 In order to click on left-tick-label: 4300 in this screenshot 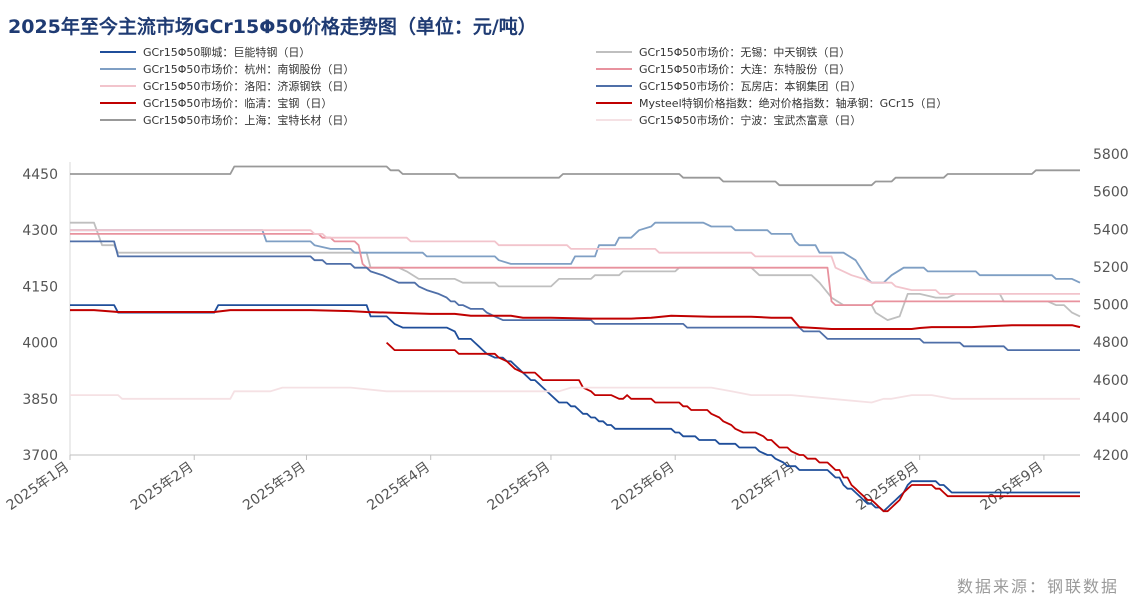, I will do `click(40, 231)`.